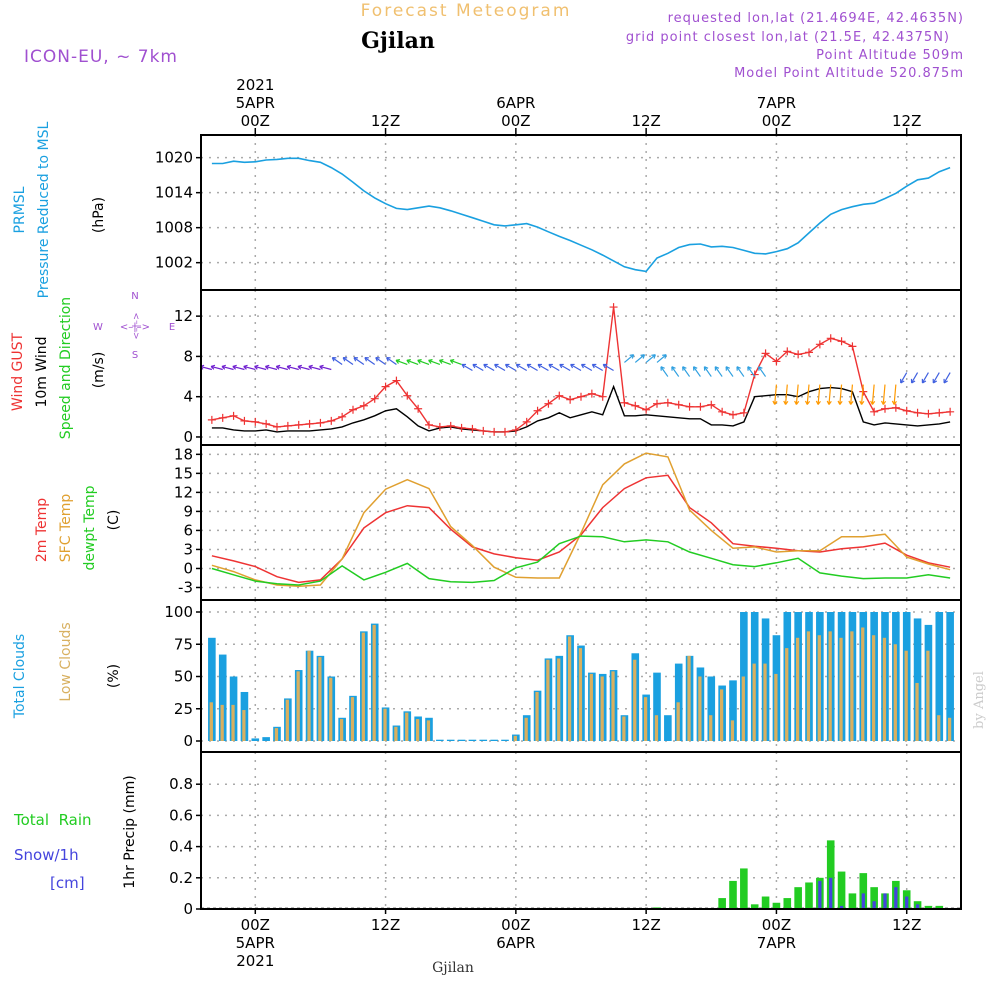 This screenshot has height=1000, width=1000. What do you see at coordinates (181, 815) in the screenshot?
I see `ytick-label-4-1: 0.6` at bounding box center [181, 815].